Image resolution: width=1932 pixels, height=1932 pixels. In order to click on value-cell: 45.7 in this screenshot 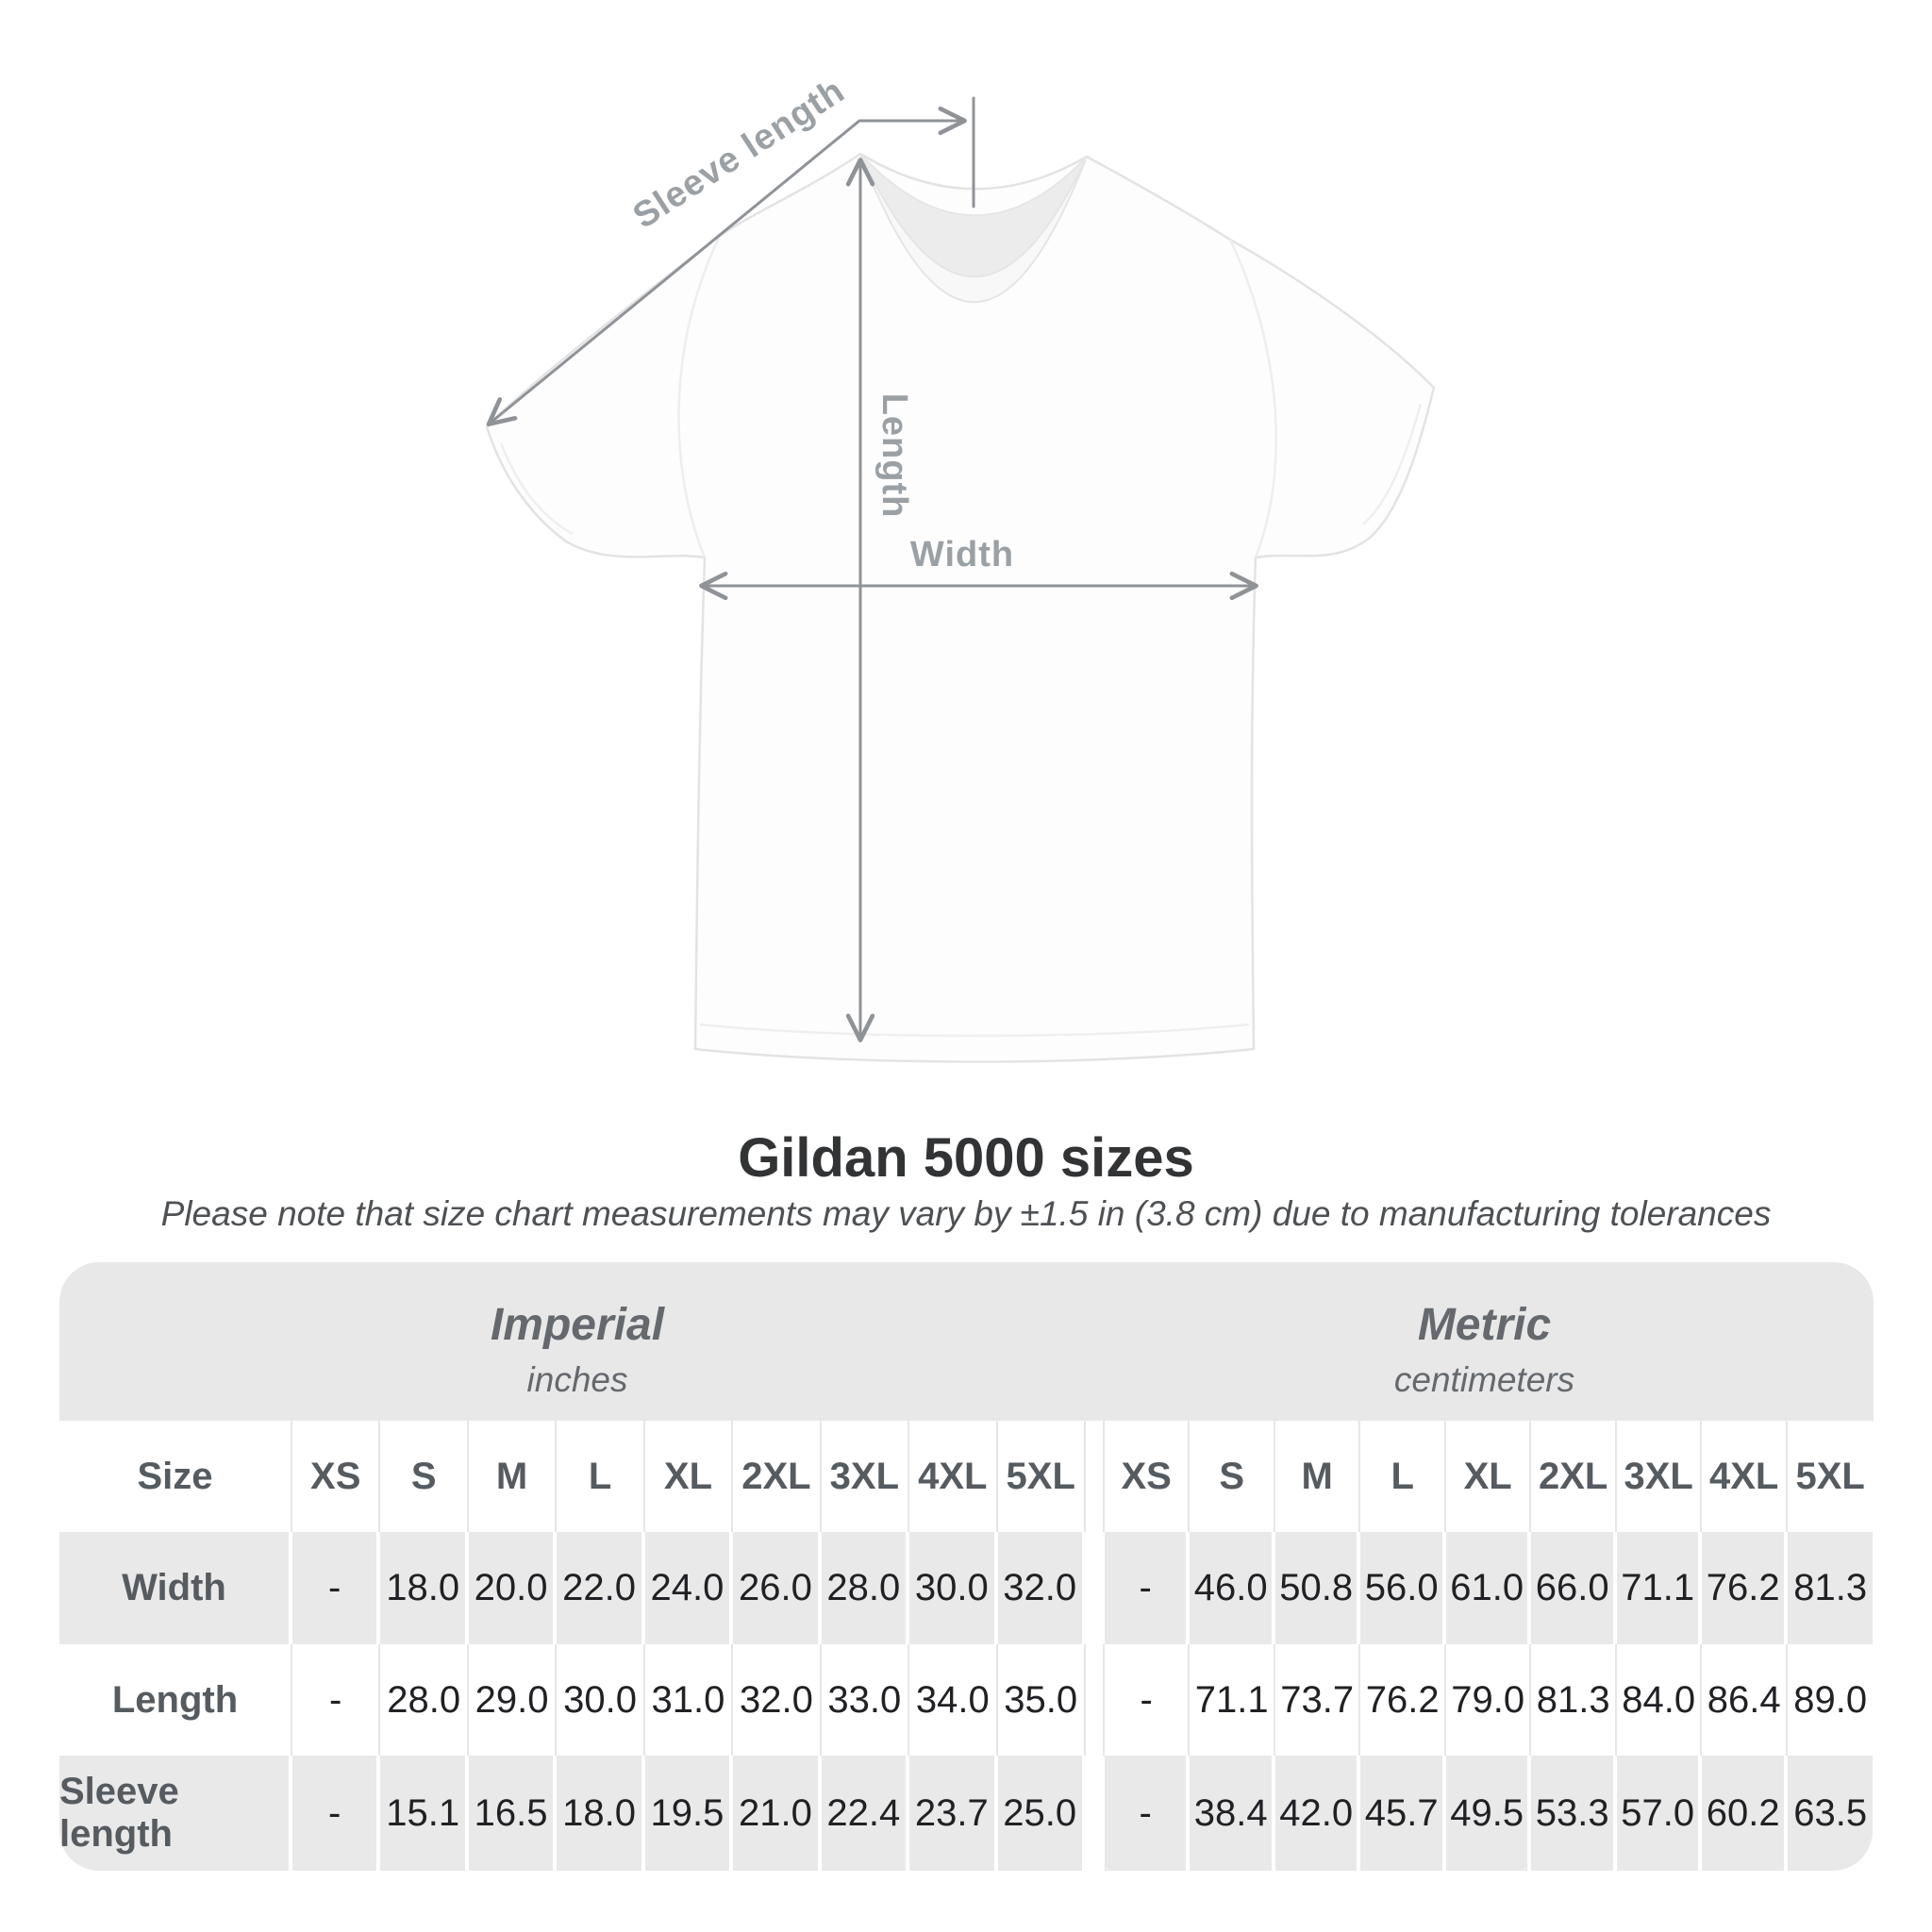, I will do `click(1403, 1814)`.